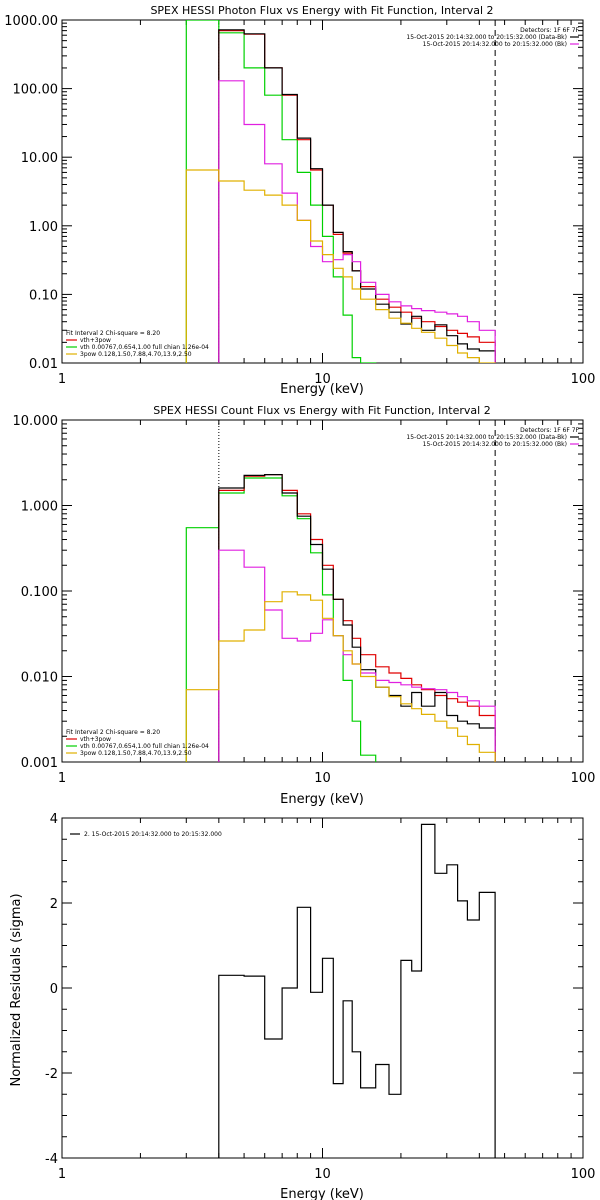  I want to click on y-tick-label: 1.00, so click(43, 227).